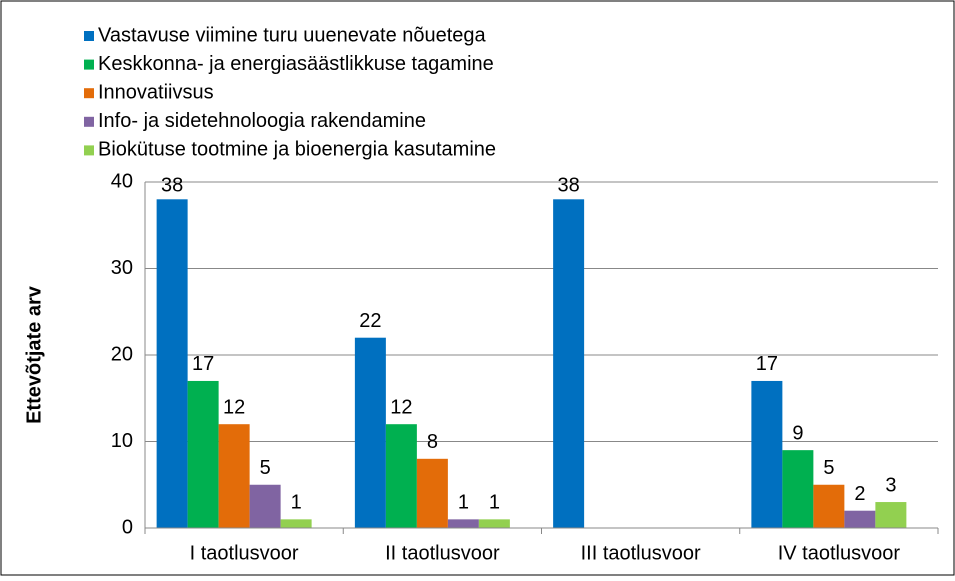 The height and width of the screenshot is (581, 955). Describe the element at coordinates (890, 485) in the screenshot. I see `data-label: 3` at that location.